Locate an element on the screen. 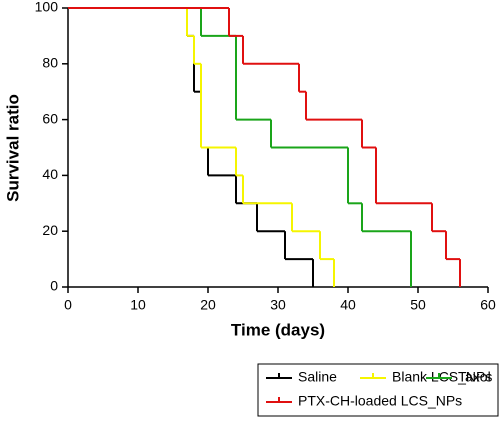  legend-label: Blank LCS_NPs is located at coordinates (442, 377).